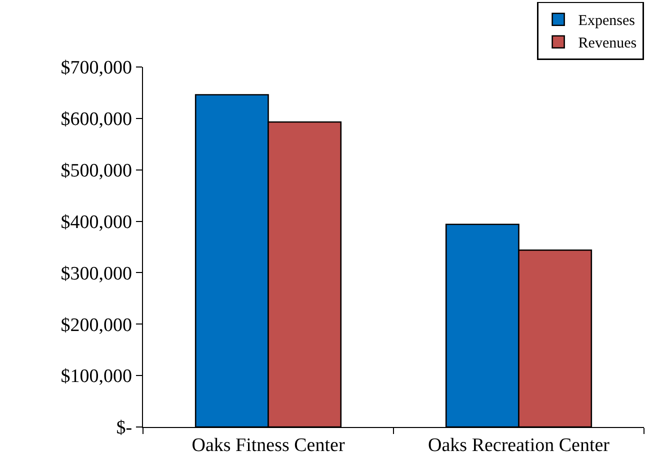  Describe the element at coordinates (96, 273) in the screenshot. I see `y-tick-label: $300,000` at that location.